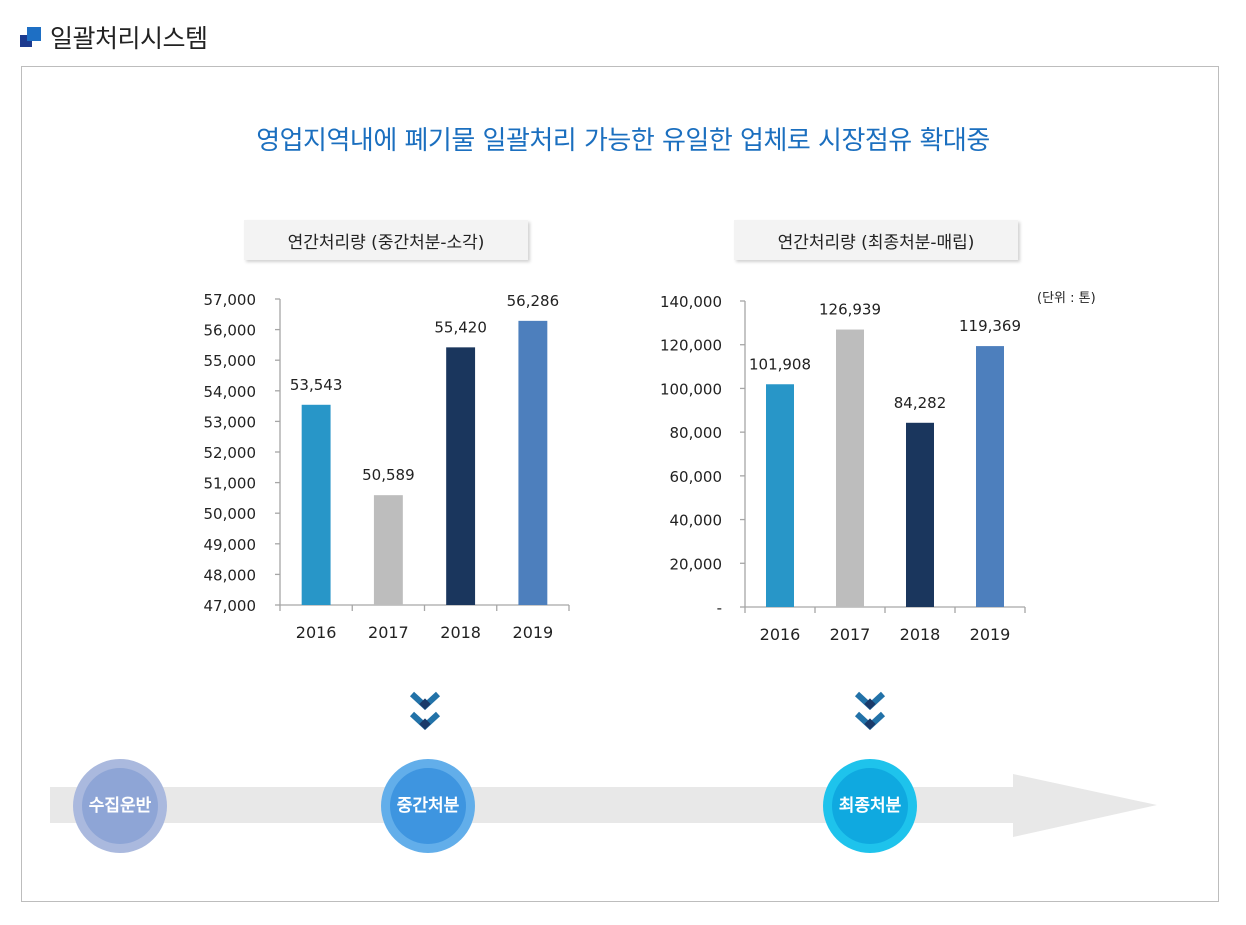 This screenshot has height=925, width=1246. Describe the element at coordinates (412, 806) in the screenshot. I see `flow-stage-line1: 중간` at that location.